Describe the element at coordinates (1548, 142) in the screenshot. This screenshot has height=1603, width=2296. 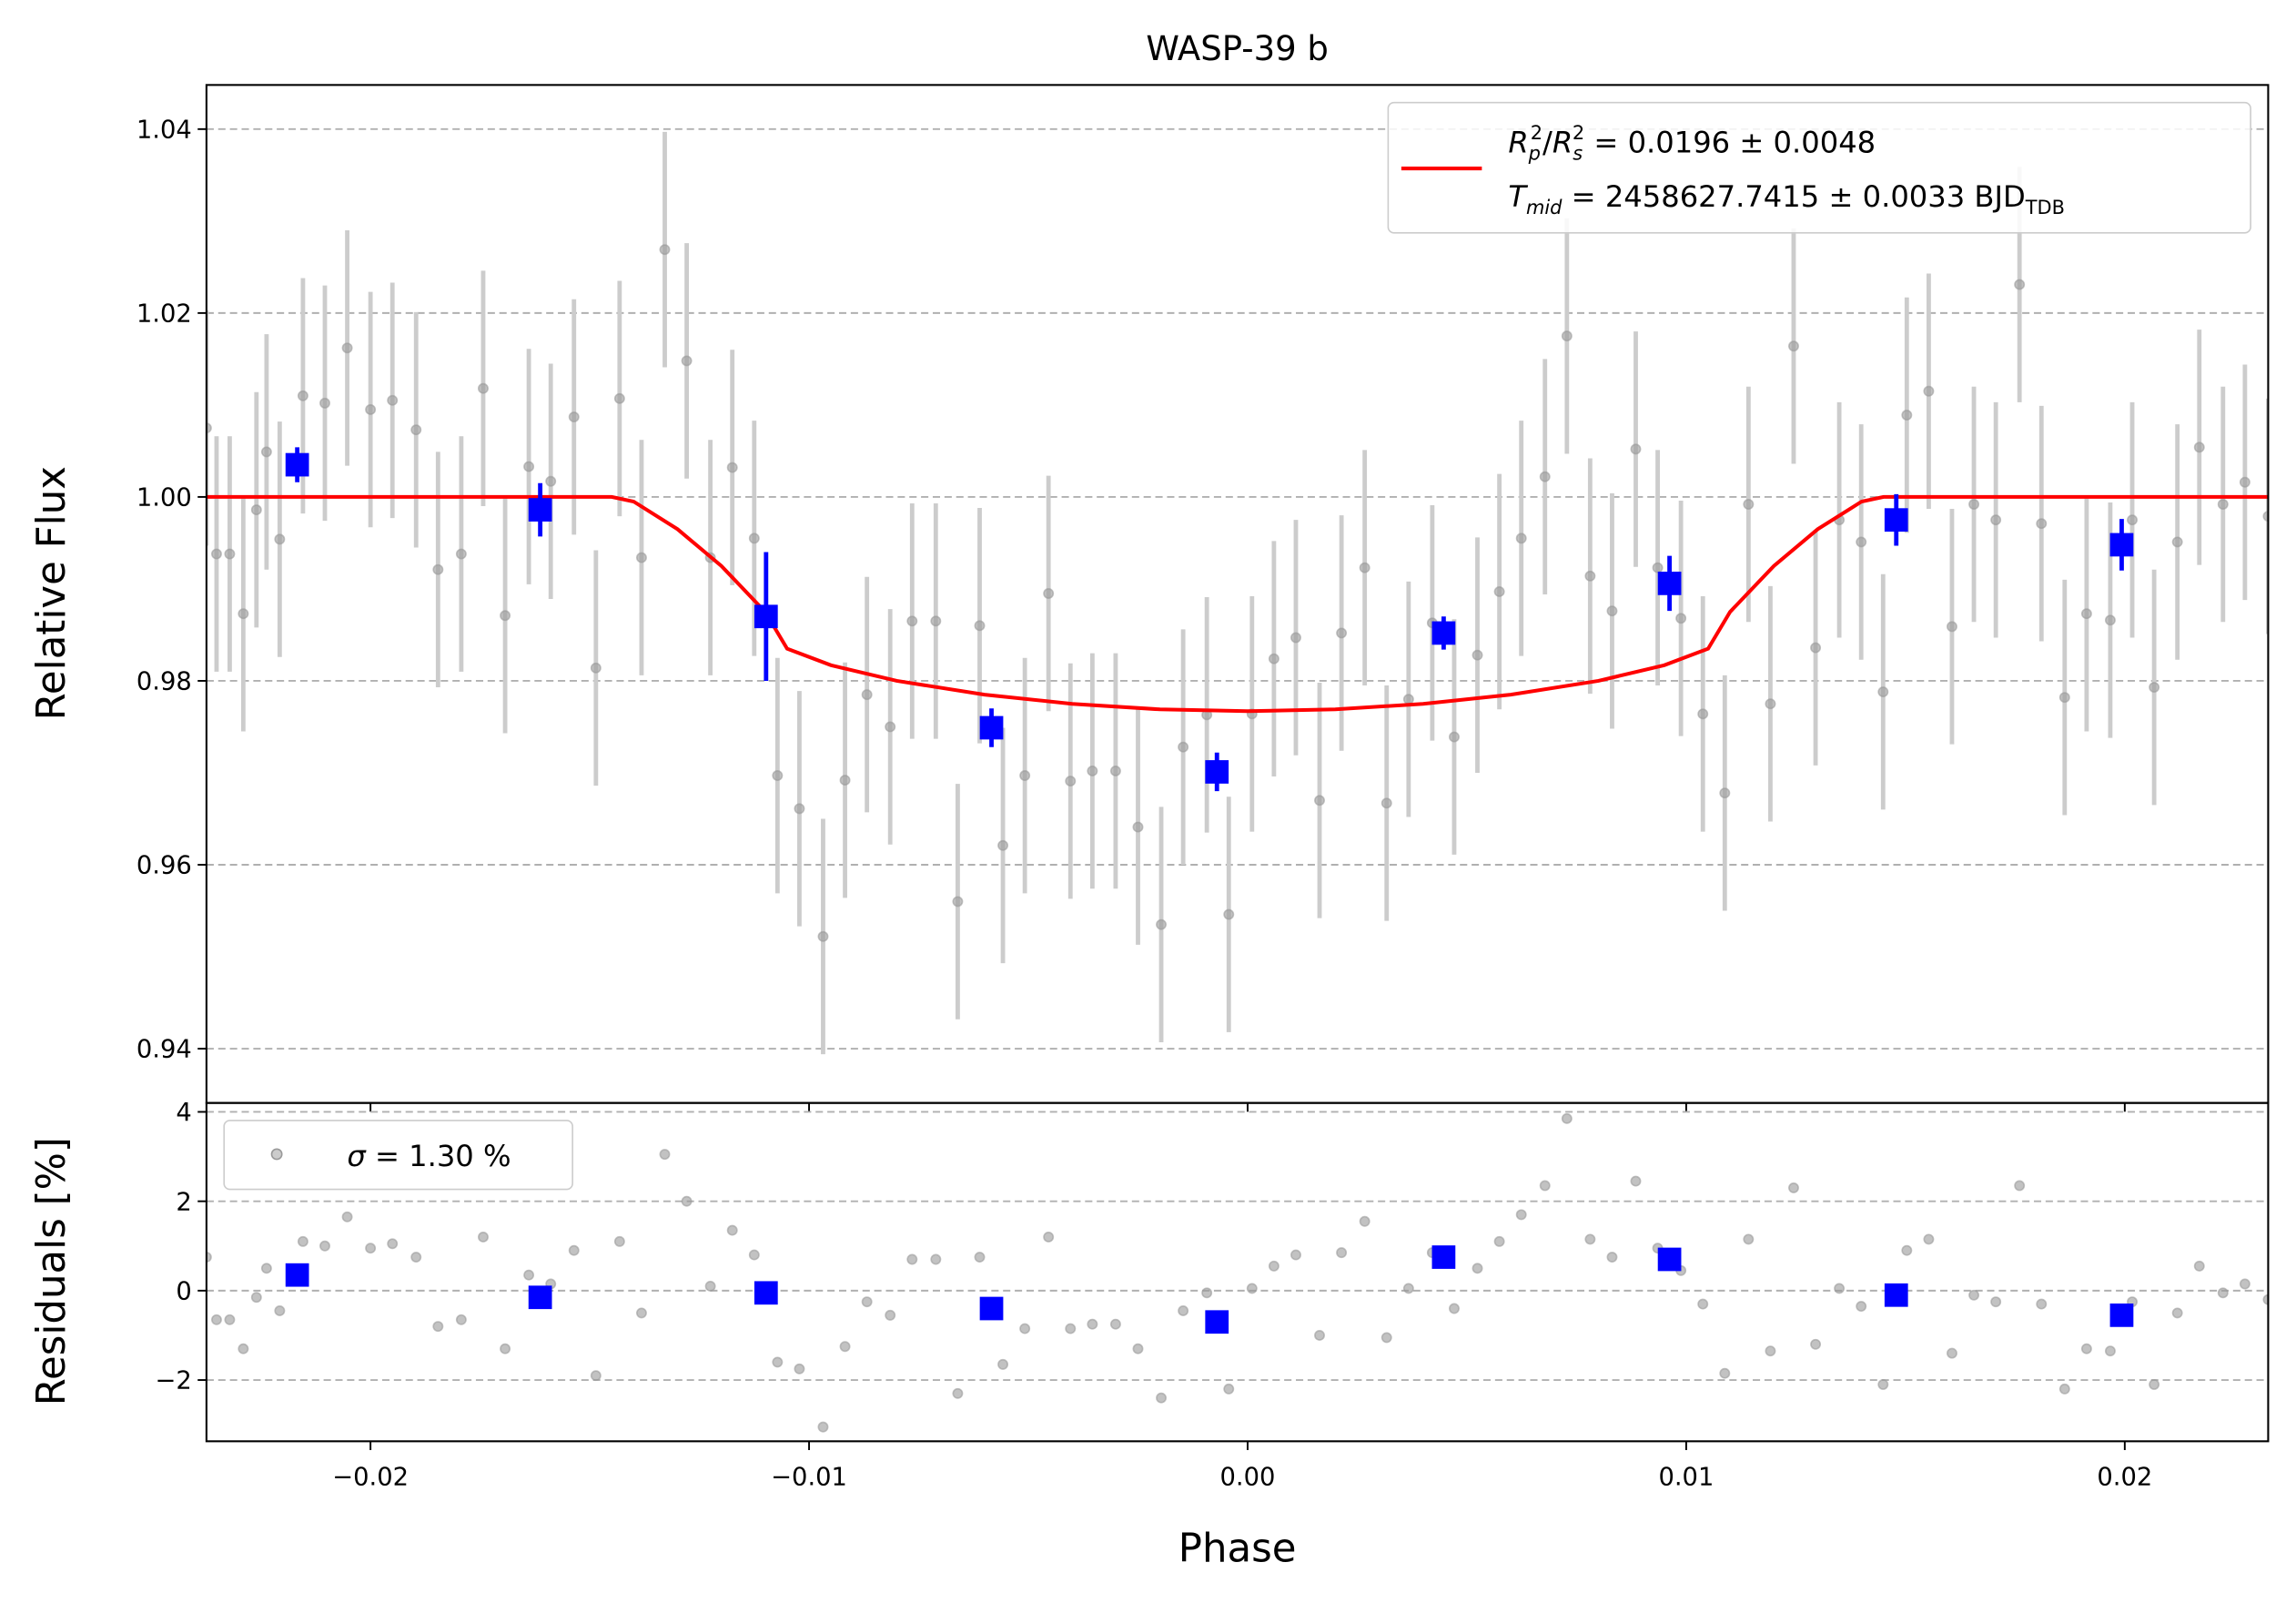
I see `legend-text: /` at that location.